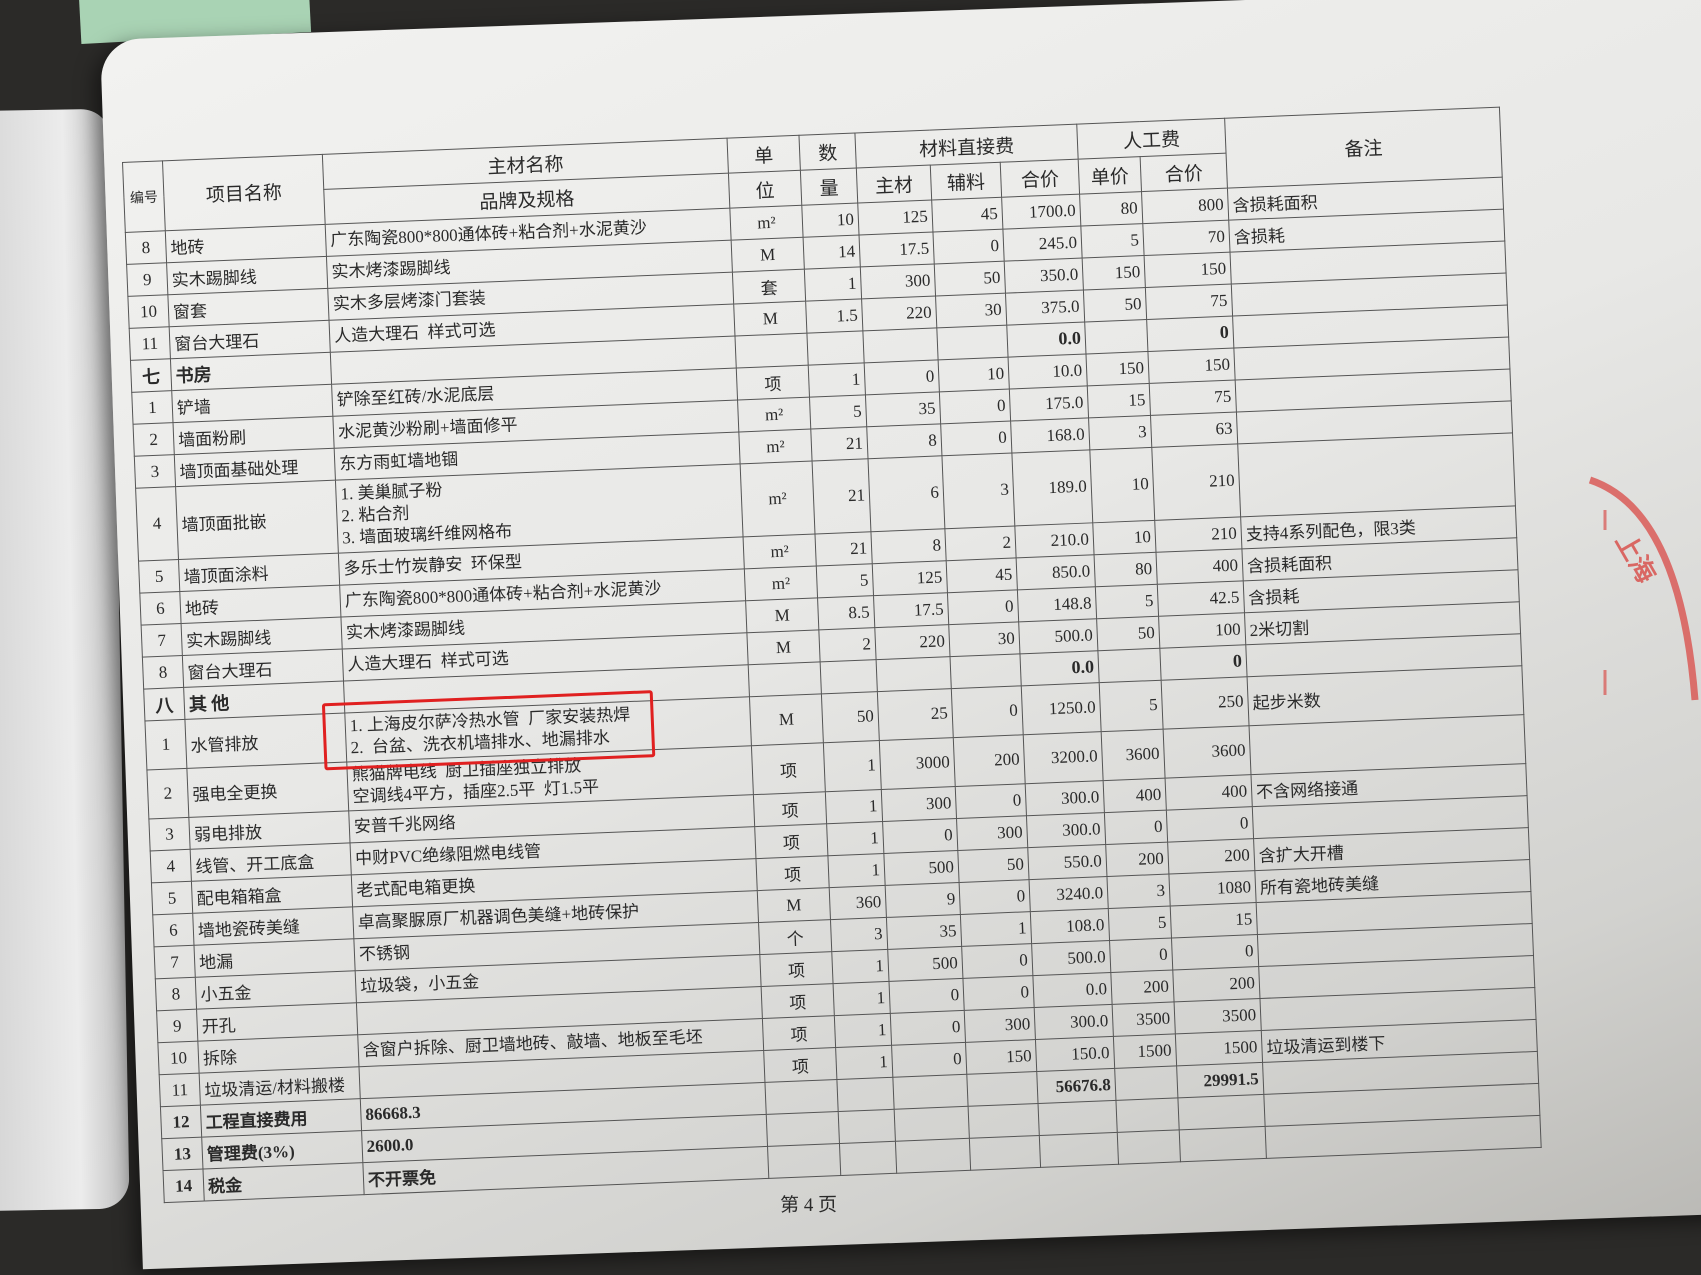  What do you see at coordinates (1074, 1022) in the screenshot?
I see `material-total-cell: 300.0` at bounding box center [1074, 1022].